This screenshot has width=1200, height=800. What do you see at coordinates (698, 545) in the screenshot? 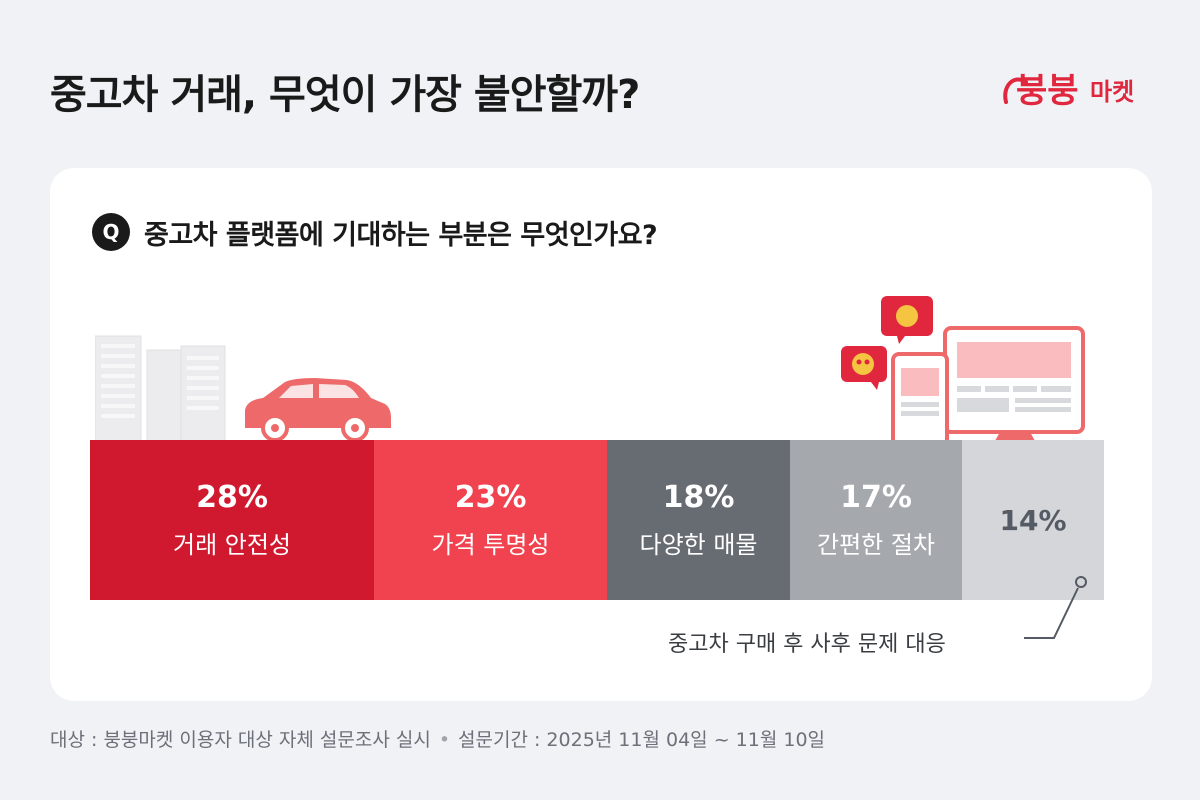
I see `bar-category-label: 다양한 매물` at bounding box center [698, 545].